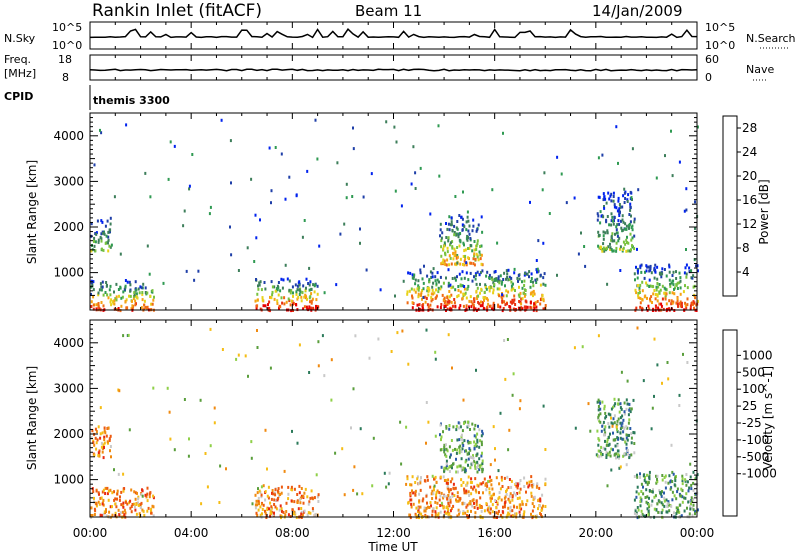 The image size is (800, 554). Describe the element at coordinates (771, 38) in the screenshot. I see `nsearch-label: N.Search` at that location.